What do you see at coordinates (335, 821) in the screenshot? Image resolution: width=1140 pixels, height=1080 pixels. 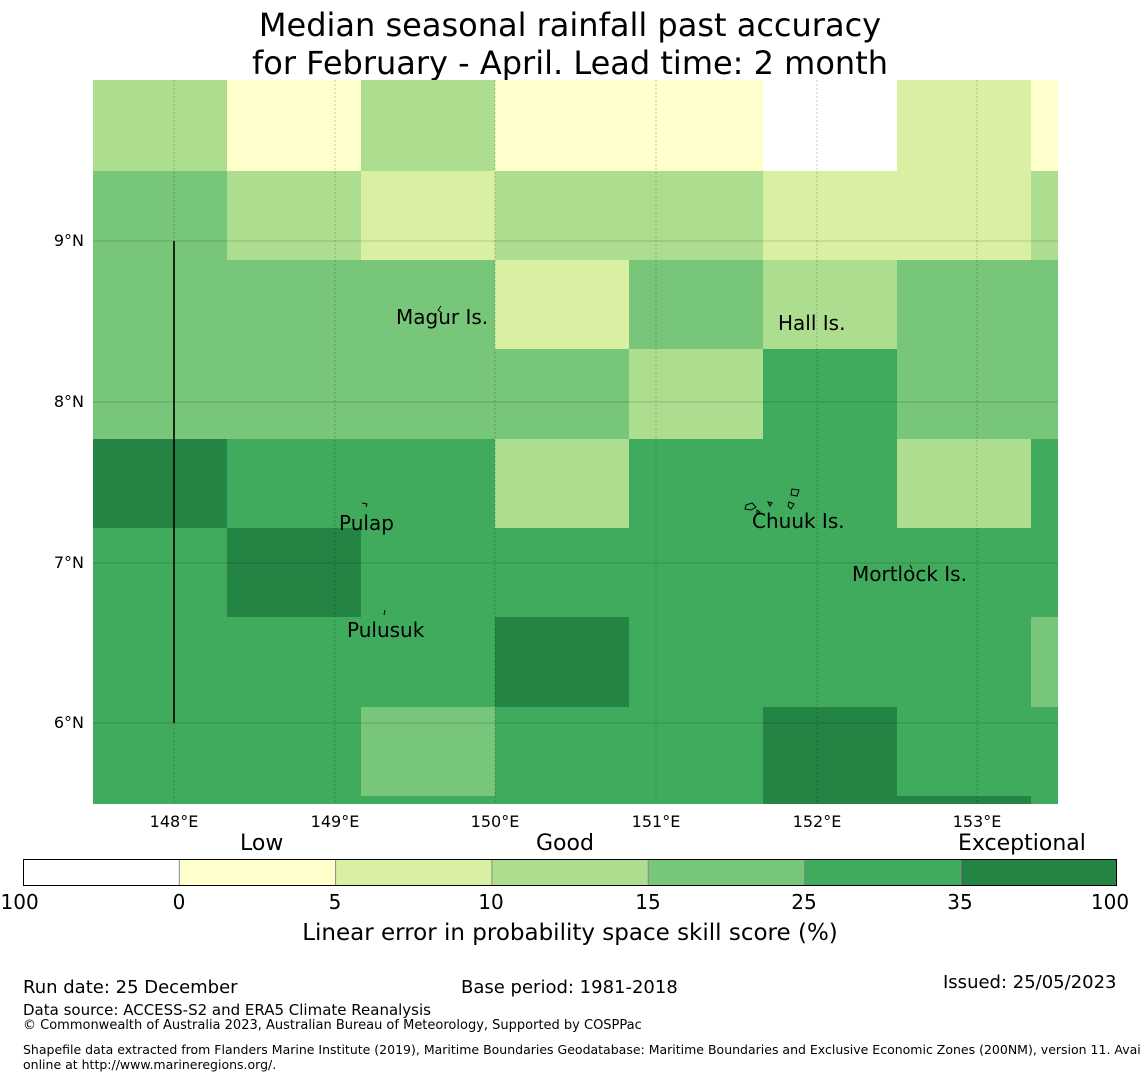 I see `lon-tick-149: 149°E` at bounding box center [335, 821].